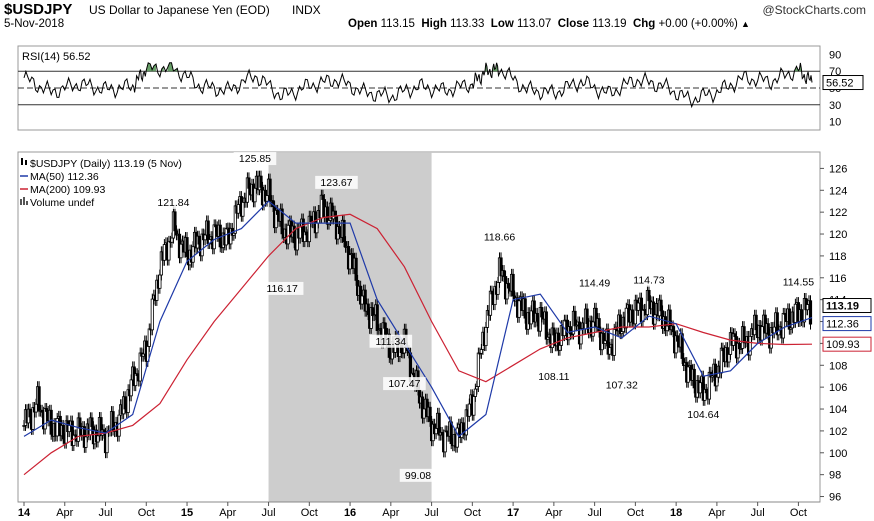  Describe the element at coordinates (838, 257) in the screenshot. I see `price-tick-label: 118` at that location.